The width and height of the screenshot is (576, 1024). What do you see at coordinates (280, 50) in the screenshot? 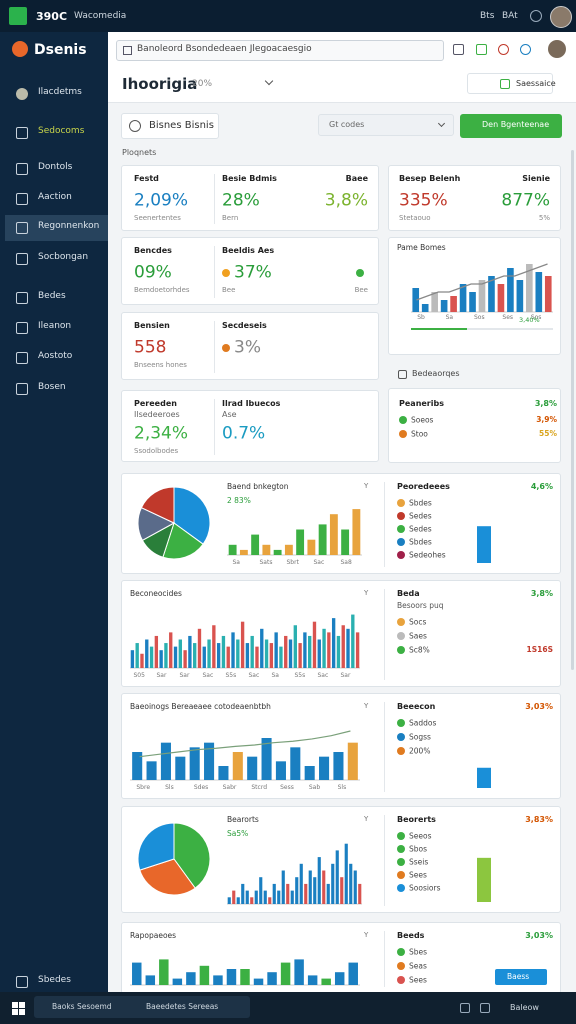
I see `search-input: Banoleord Bsondedeaen Jlegoacaesgio` at bounding box center [280, 50].